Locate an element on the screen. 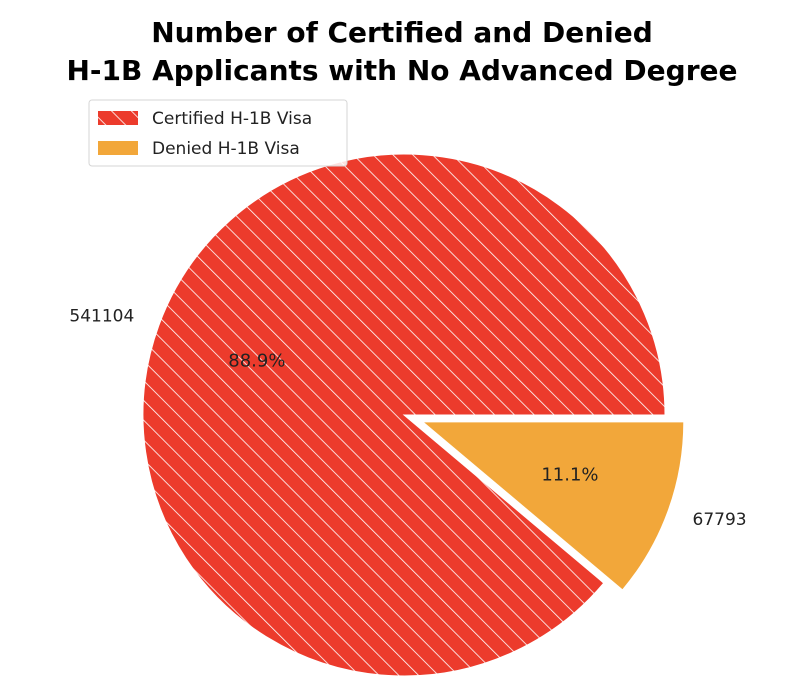  pie-value-label-1: 67793 is located at coordinates (720, 520).